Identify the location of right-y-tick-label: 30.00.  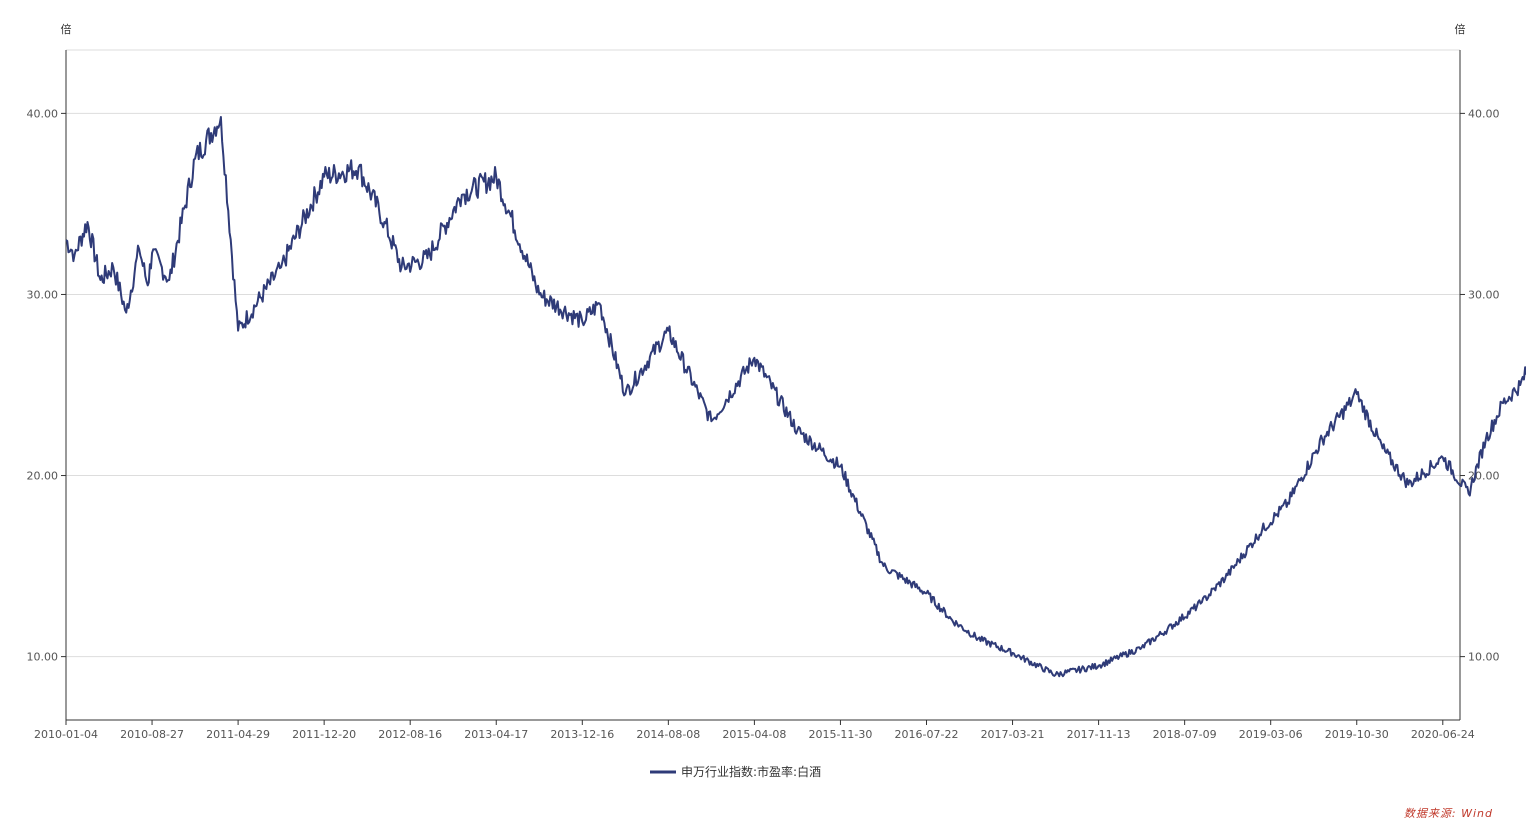
(1484, 294).